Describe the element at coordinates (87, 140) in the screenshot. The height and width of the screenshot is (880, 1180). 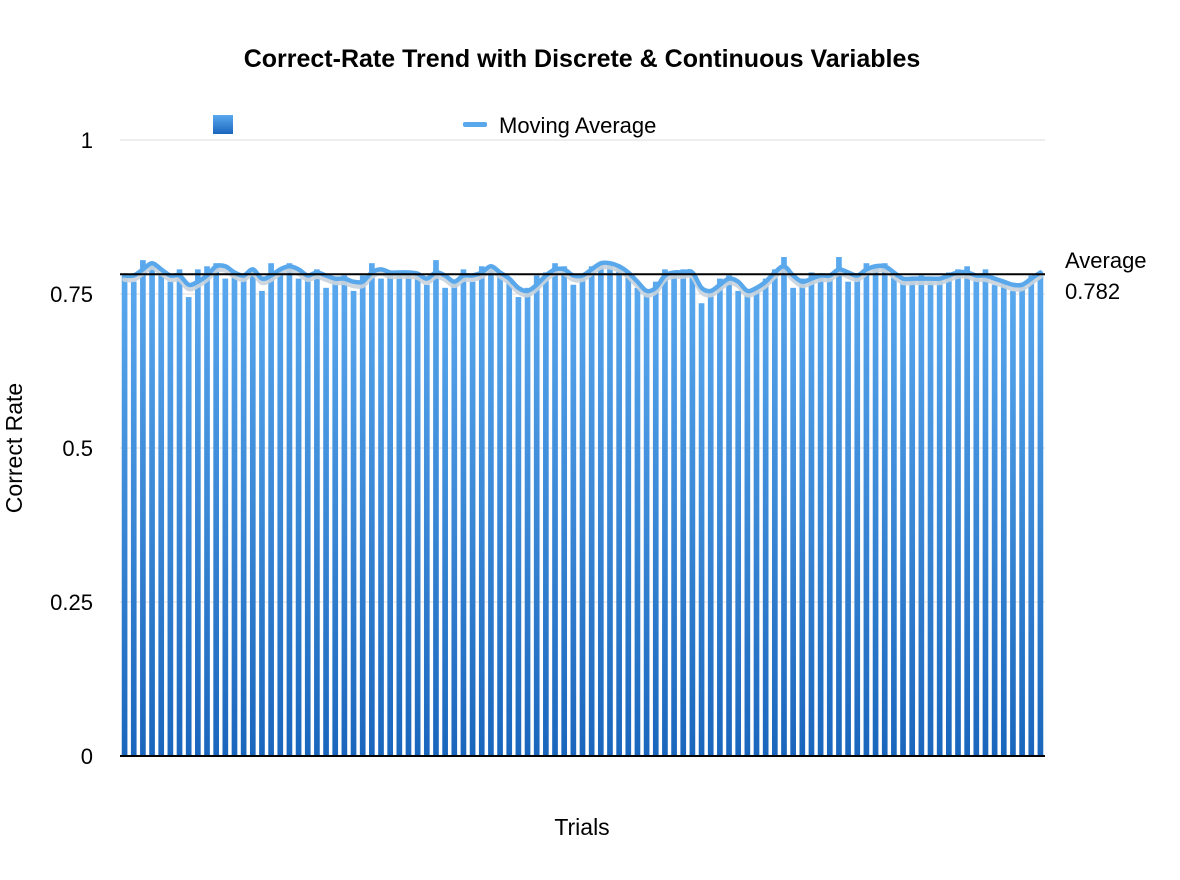
I see `y-tick-label: 1` at that location.